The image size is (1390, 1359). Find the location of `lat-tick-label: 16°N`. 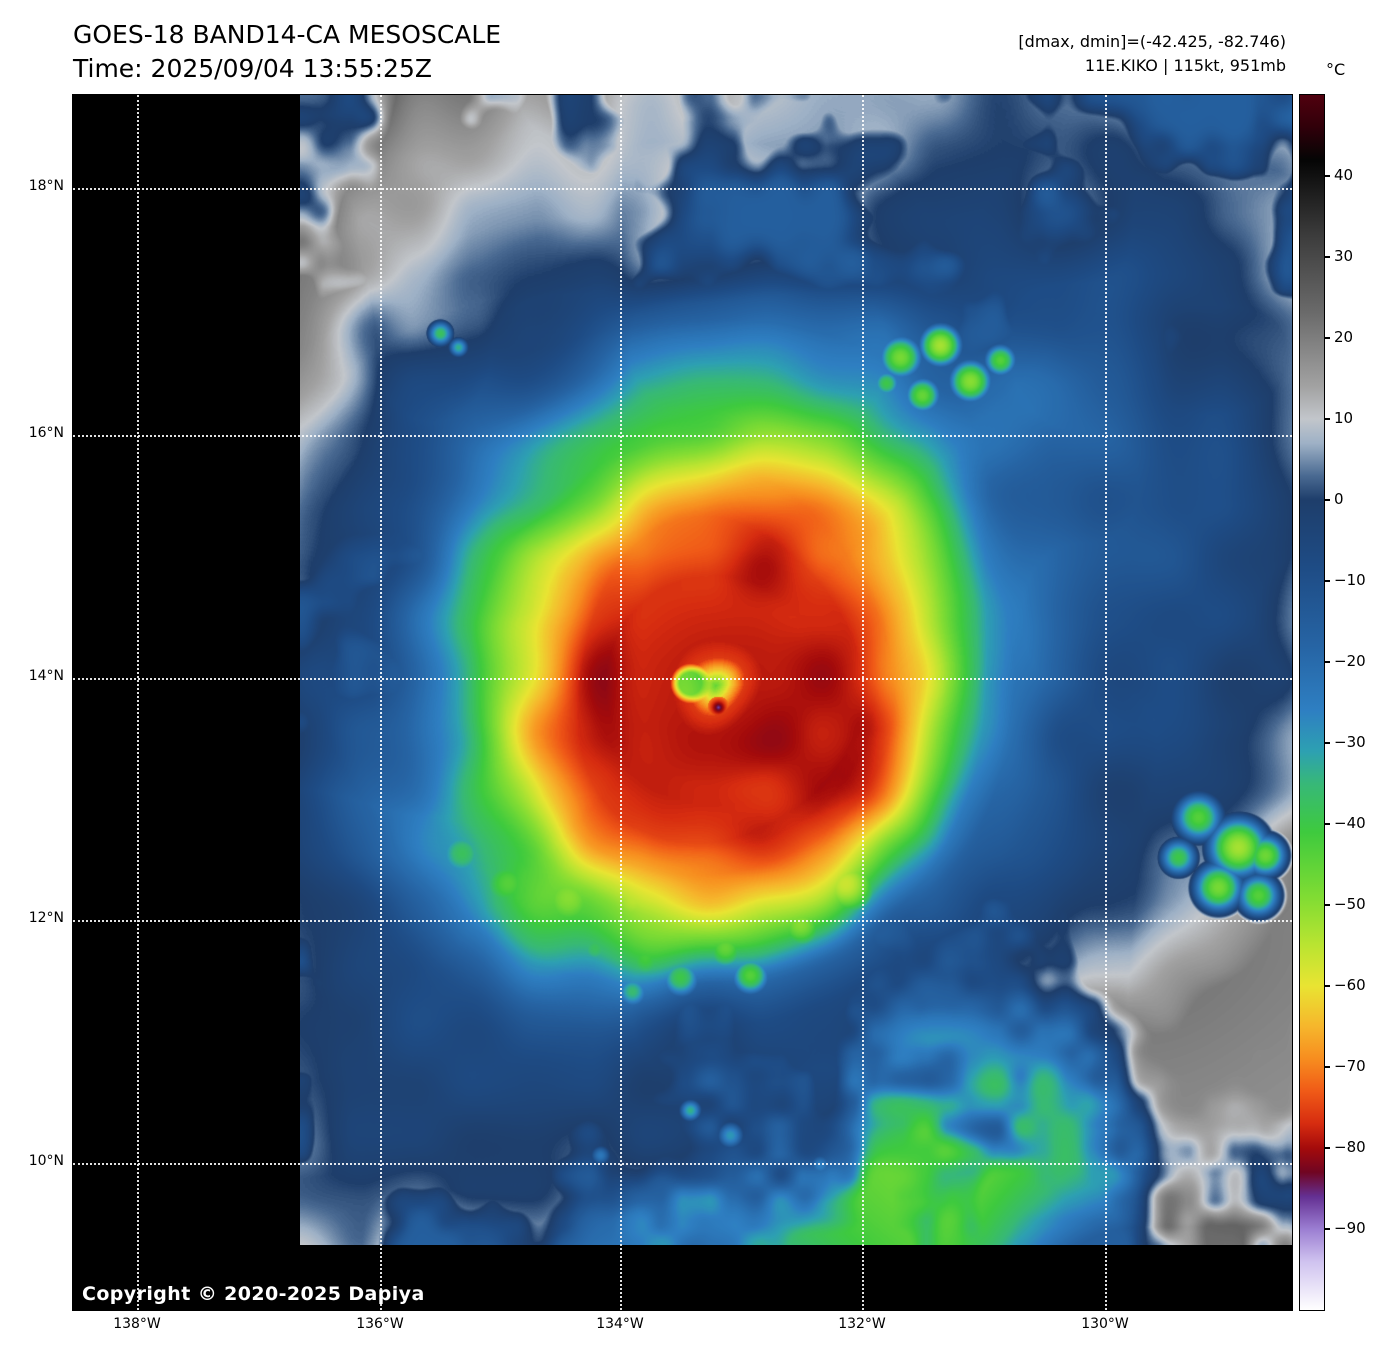

lat-tick-label: 16°N is located at coordinates (46, 433).